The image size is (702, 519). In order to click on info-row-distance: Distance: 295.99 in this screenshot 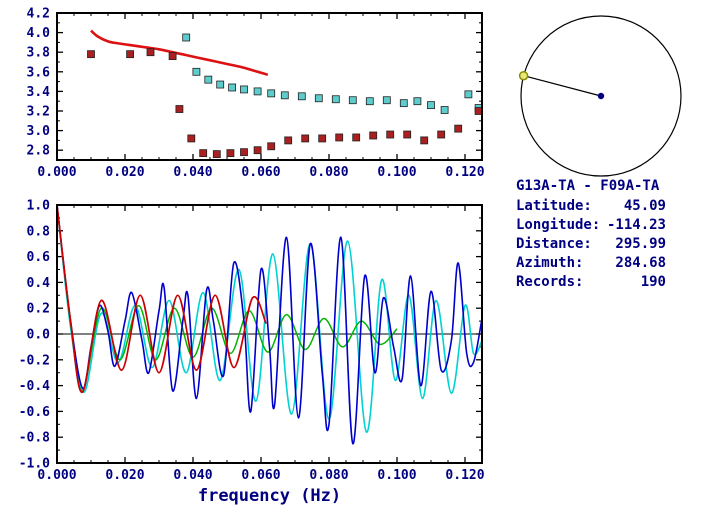, I will do `click(591, 244)`.